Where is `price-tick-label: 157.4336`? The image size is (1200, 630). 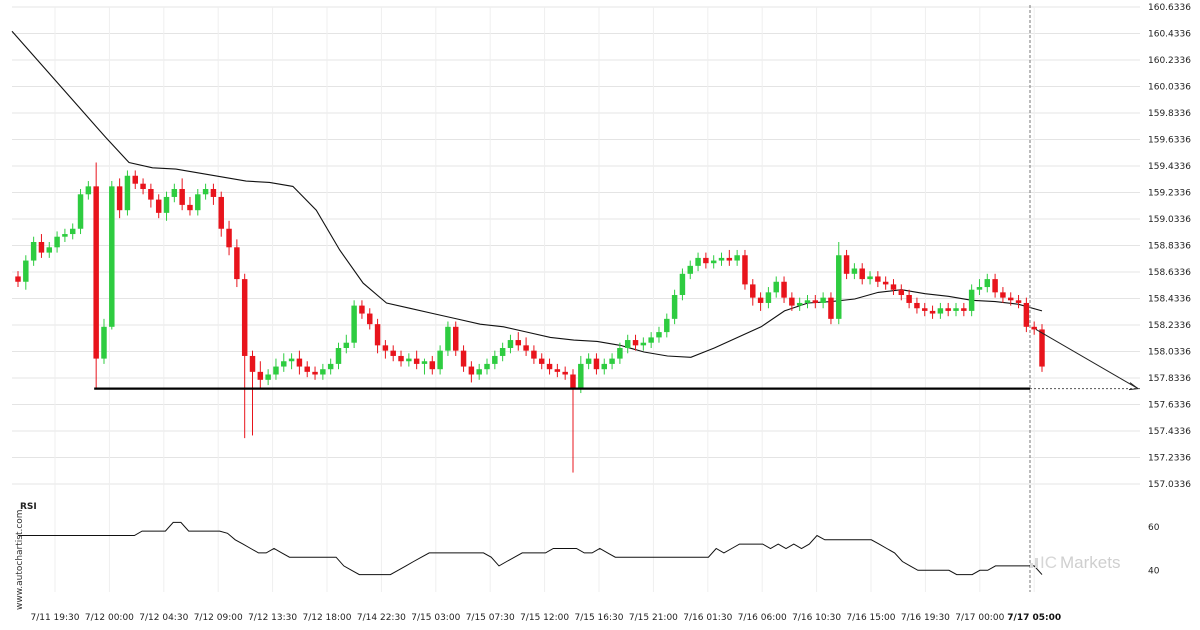 price-tick-label: 157.4336 is located at coordinates (1169, 432).